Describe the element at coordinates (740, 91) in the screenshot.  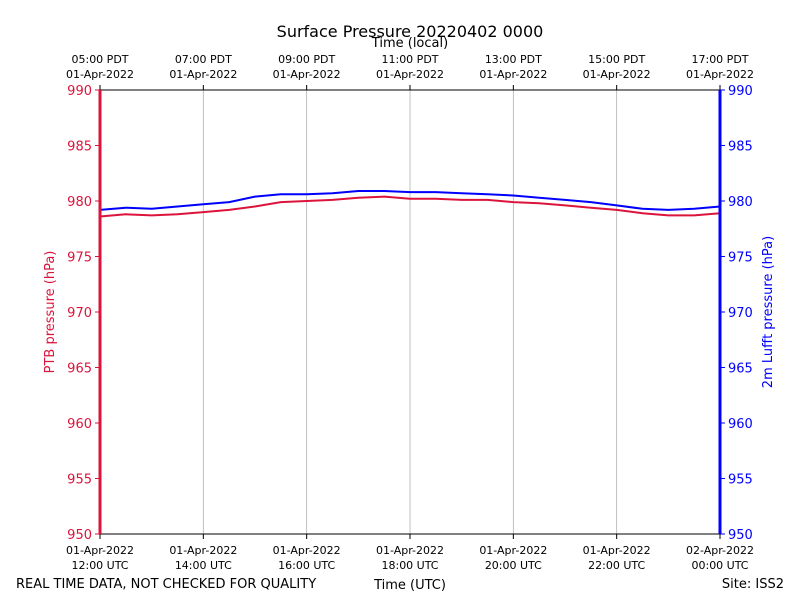
I see `right-tick-label: 990` at that location.